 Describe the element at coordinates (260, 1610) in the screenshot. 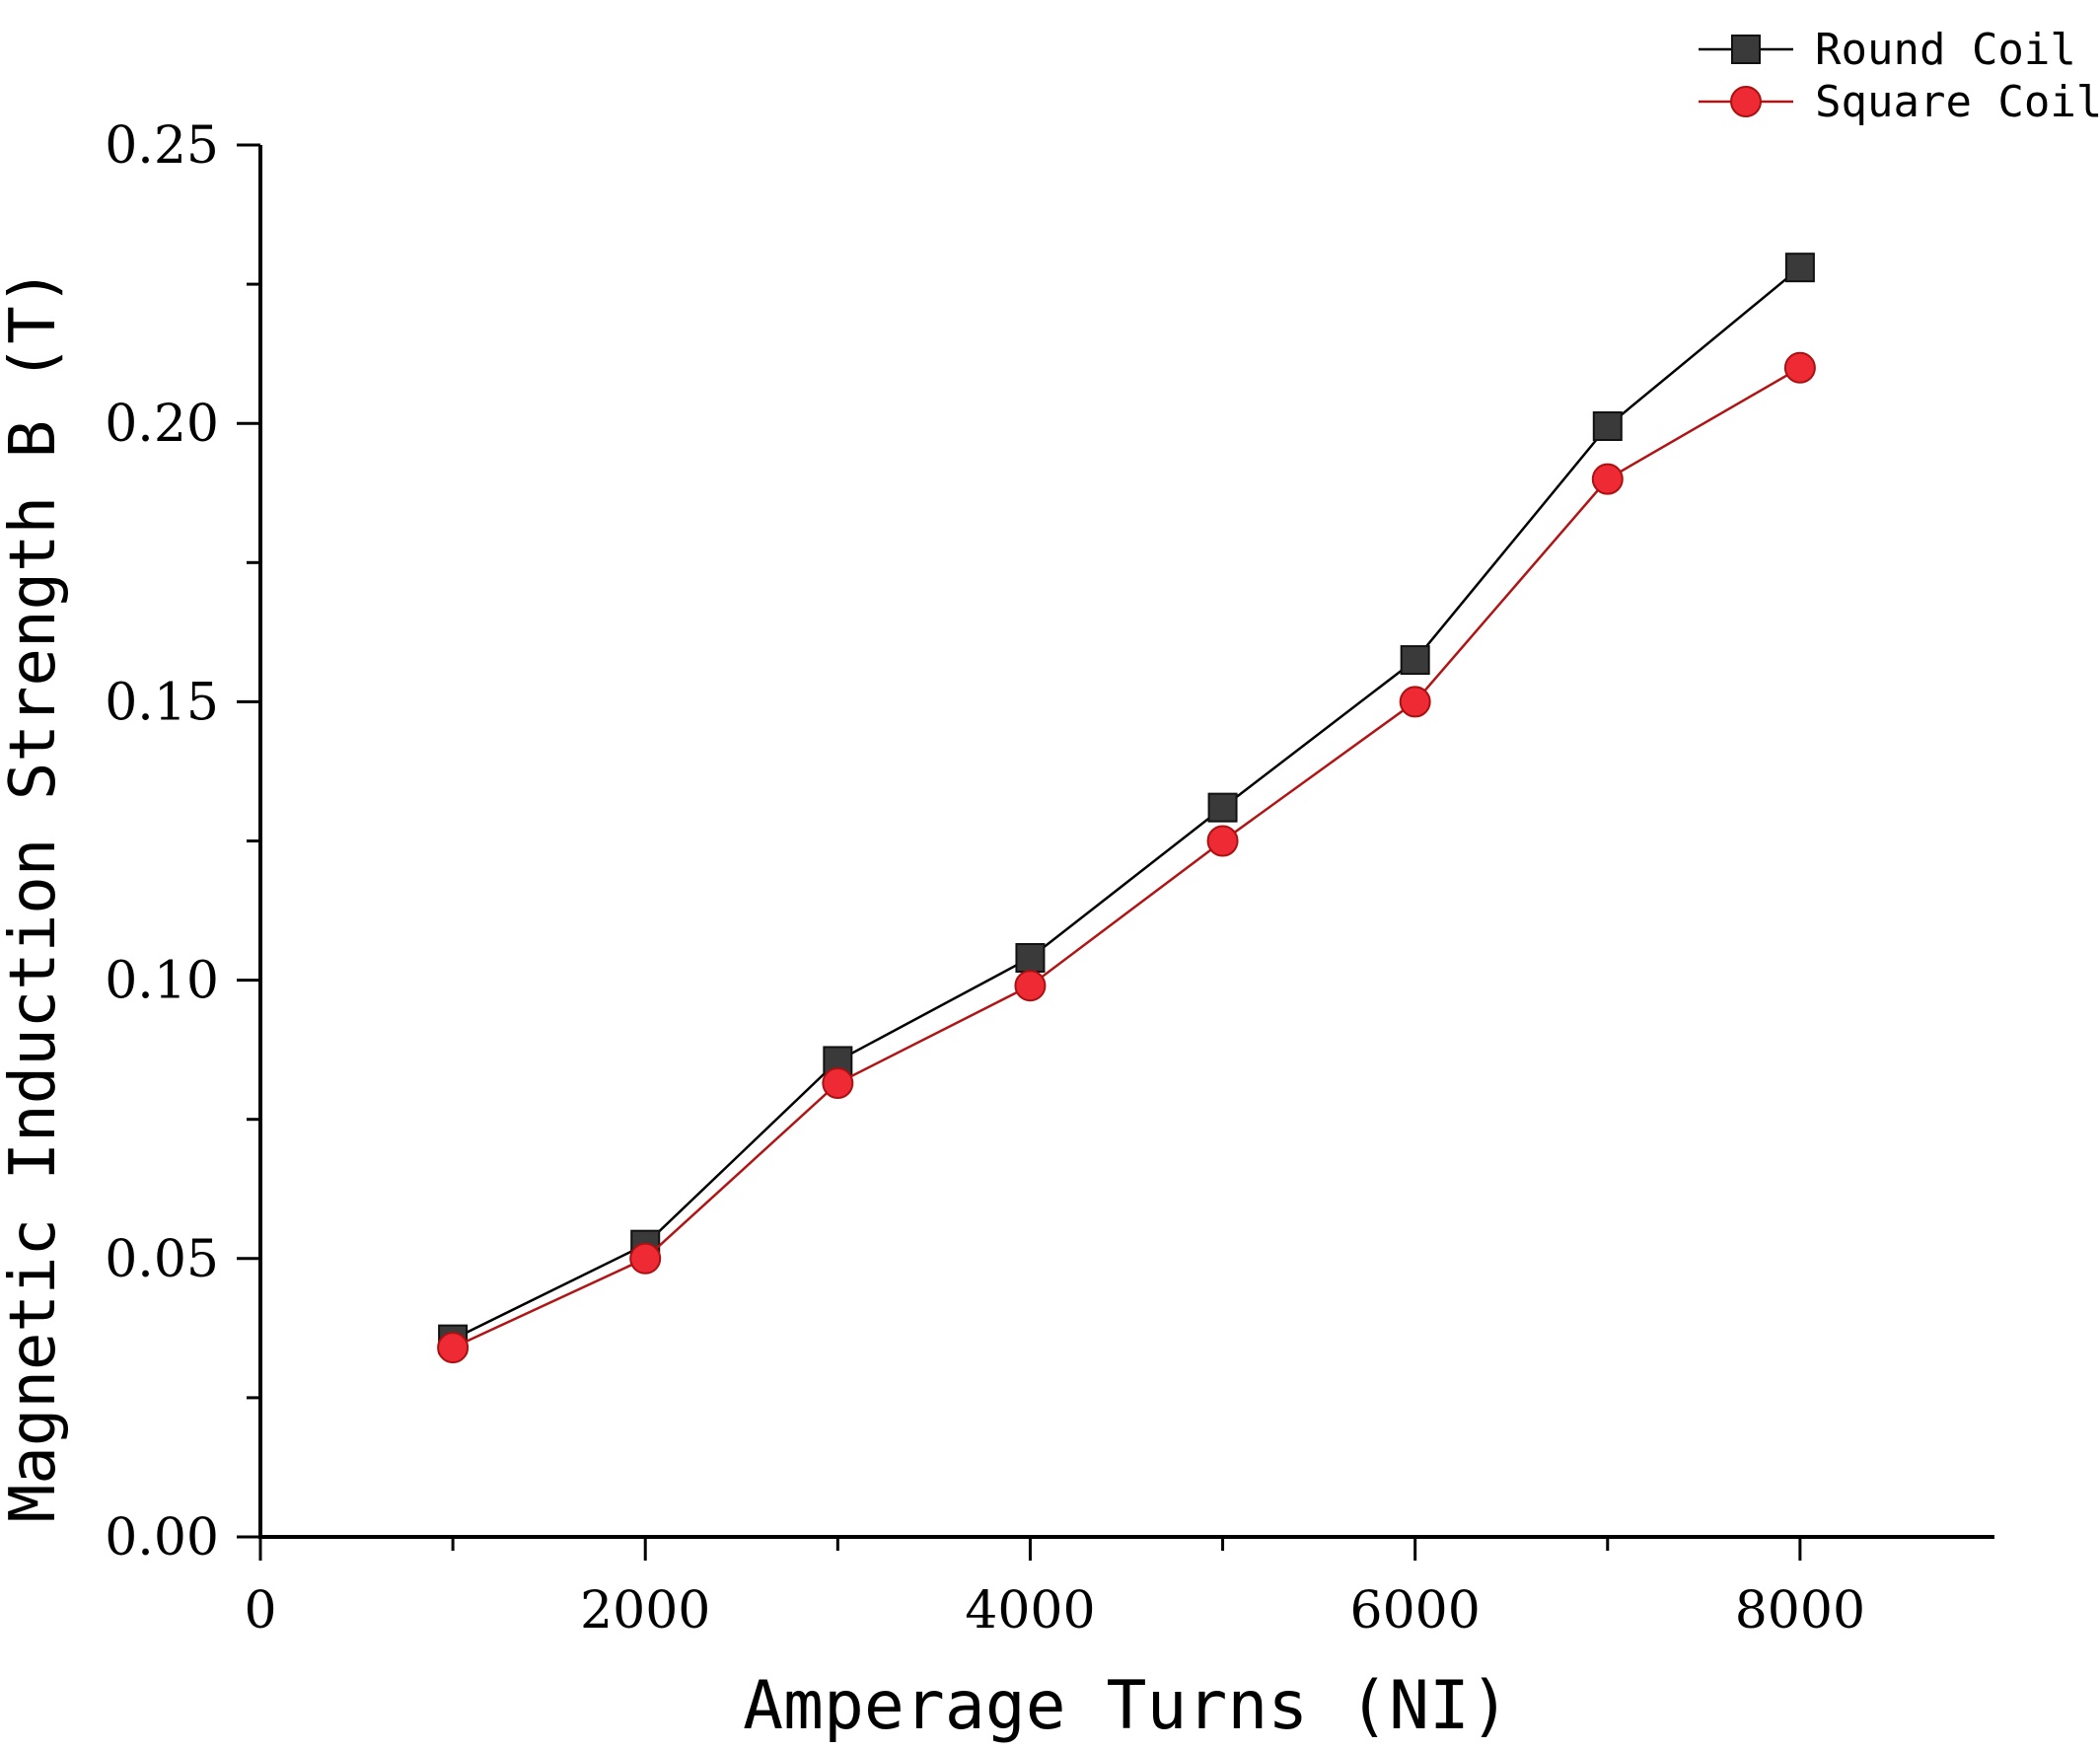

I see `x-tick-label: 0` at that location.